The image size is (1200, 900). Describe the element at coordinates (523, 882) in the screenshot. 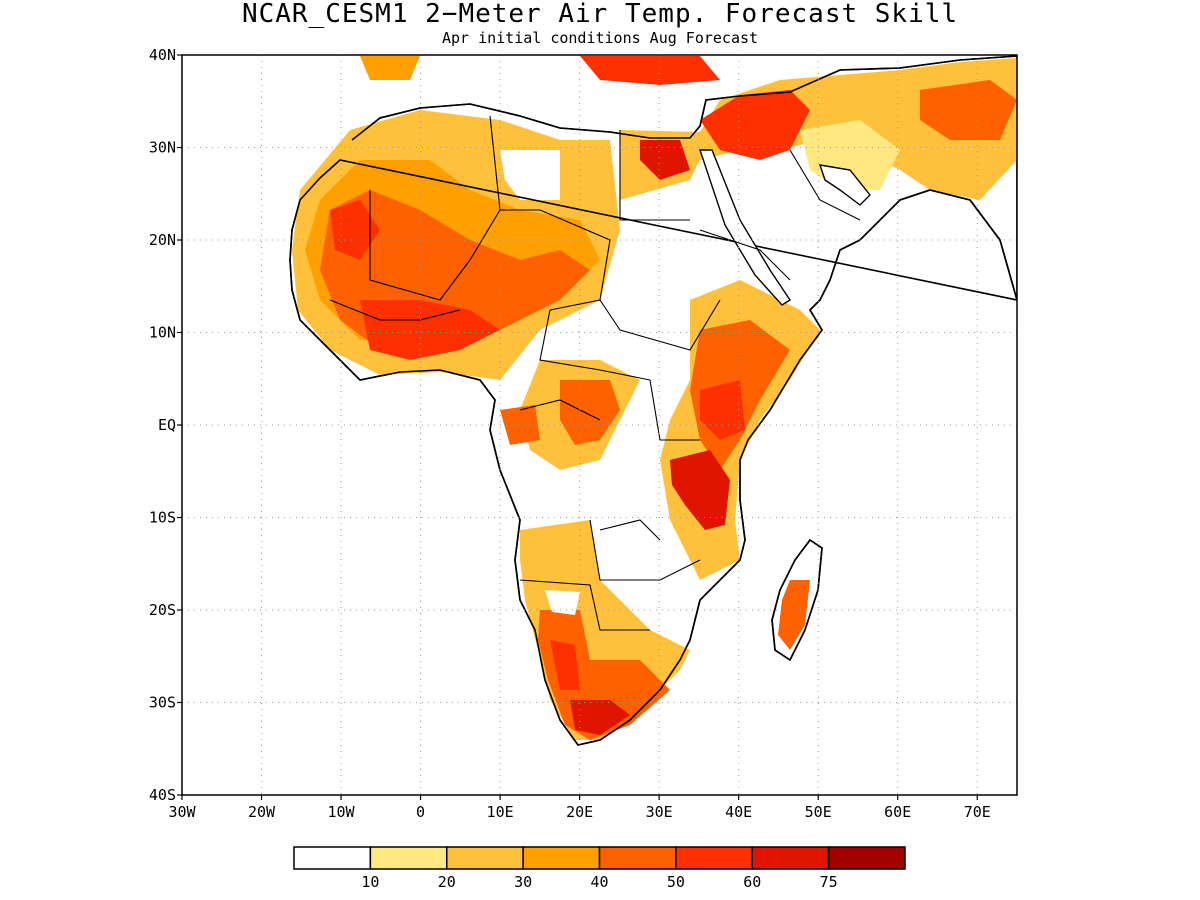

I see `colorbar-label: 30` at that location.